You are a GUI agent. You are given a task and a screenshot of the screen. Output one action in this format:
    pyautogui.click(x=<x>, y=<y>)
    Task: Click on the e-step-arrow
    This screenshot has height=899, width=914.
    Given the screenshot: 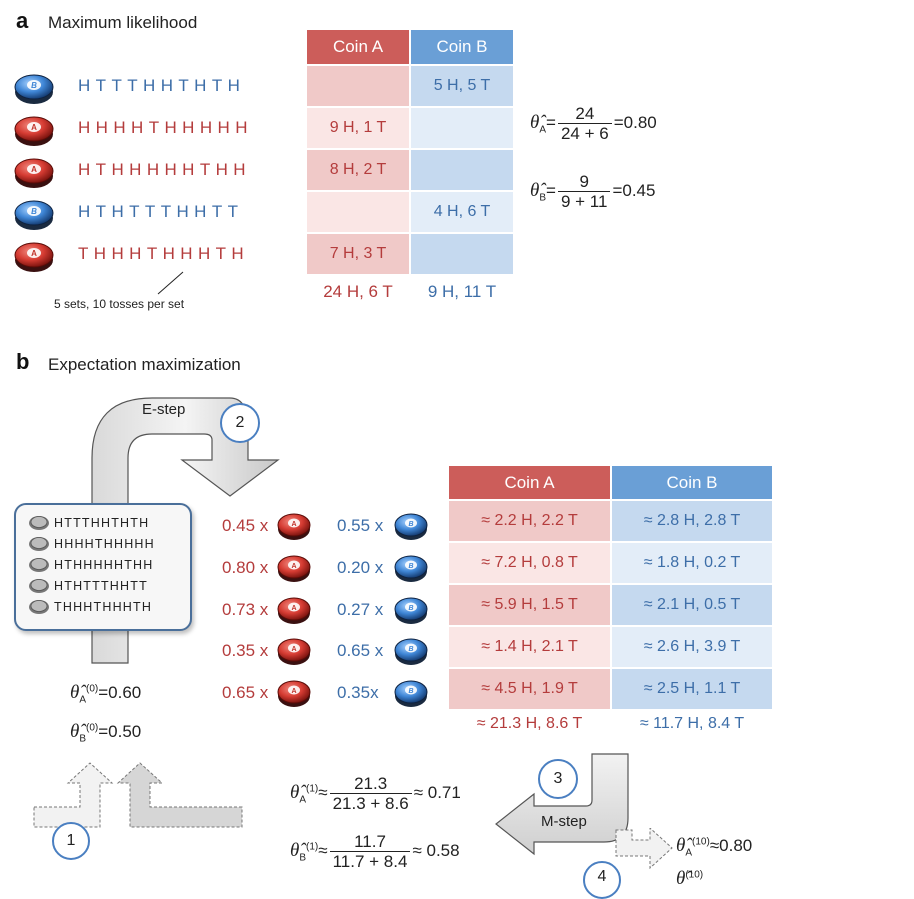 What is the action you would take?
    pyautogui.click(x=185, y=530)
    